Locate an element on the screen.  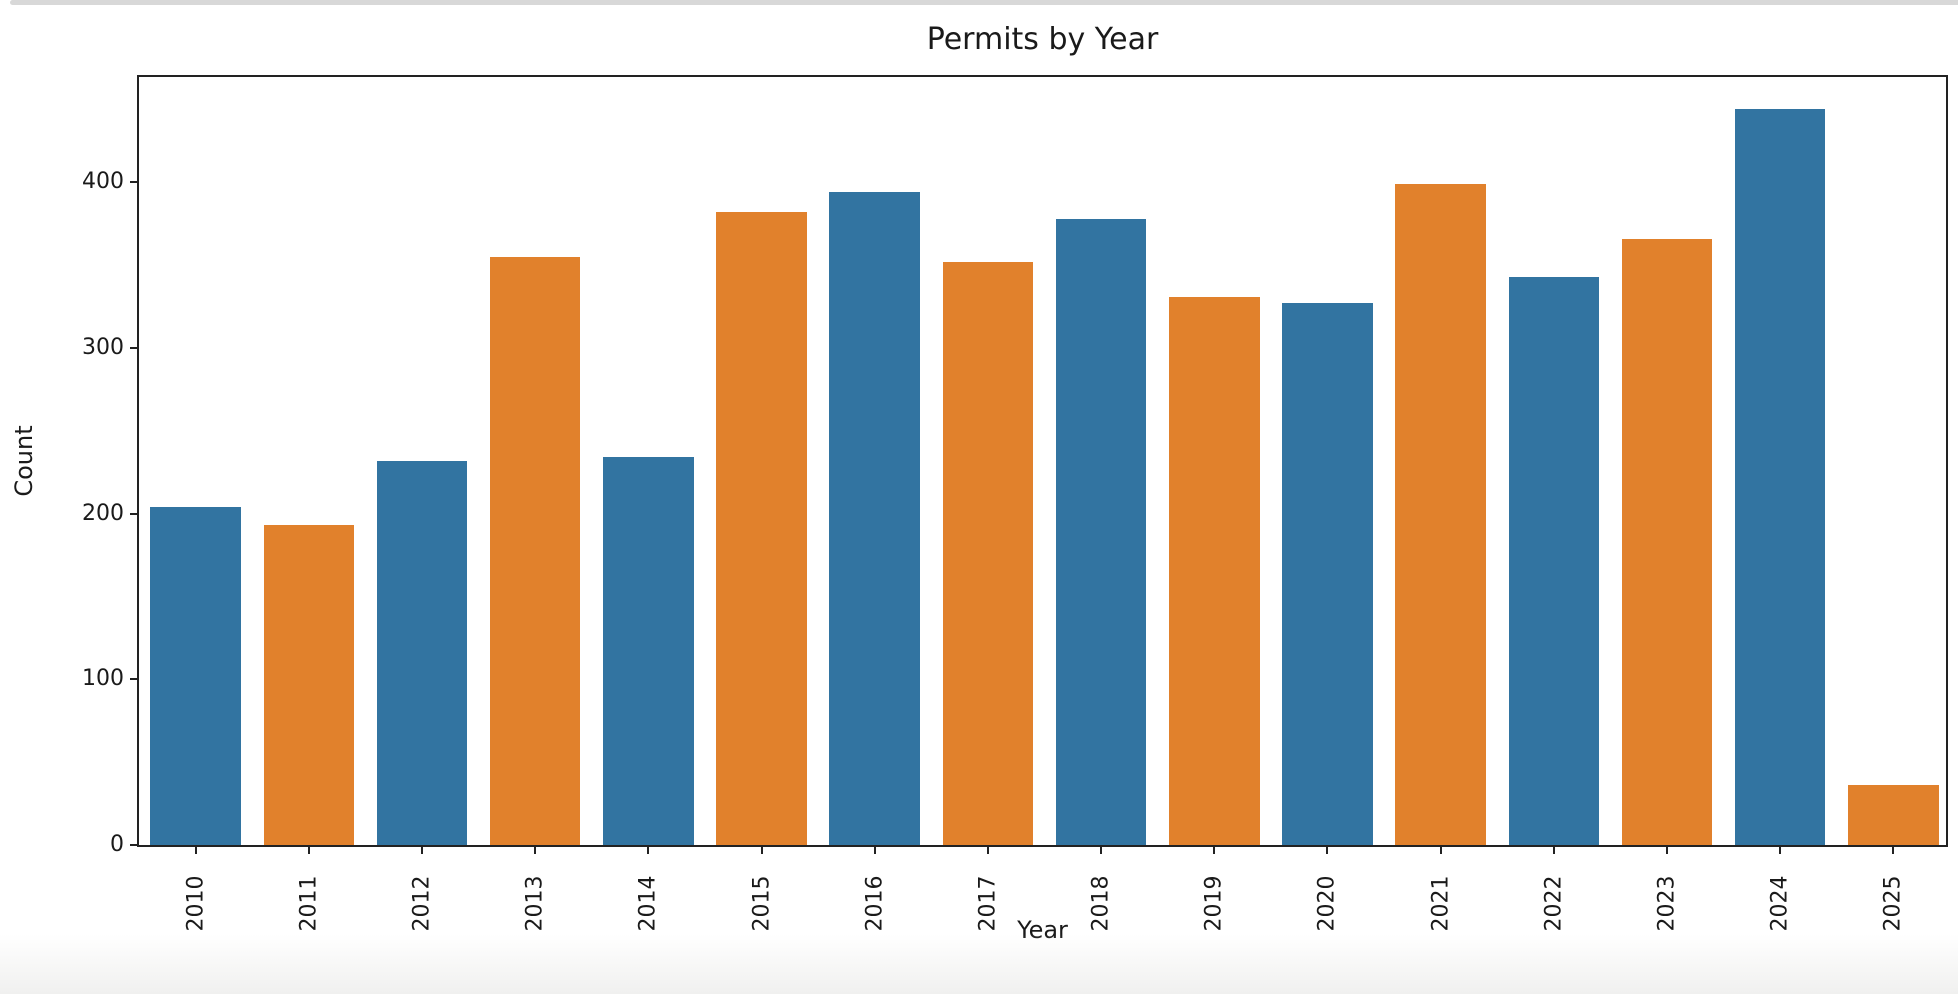
bar-2024 is located at coordinates (1780, 477).